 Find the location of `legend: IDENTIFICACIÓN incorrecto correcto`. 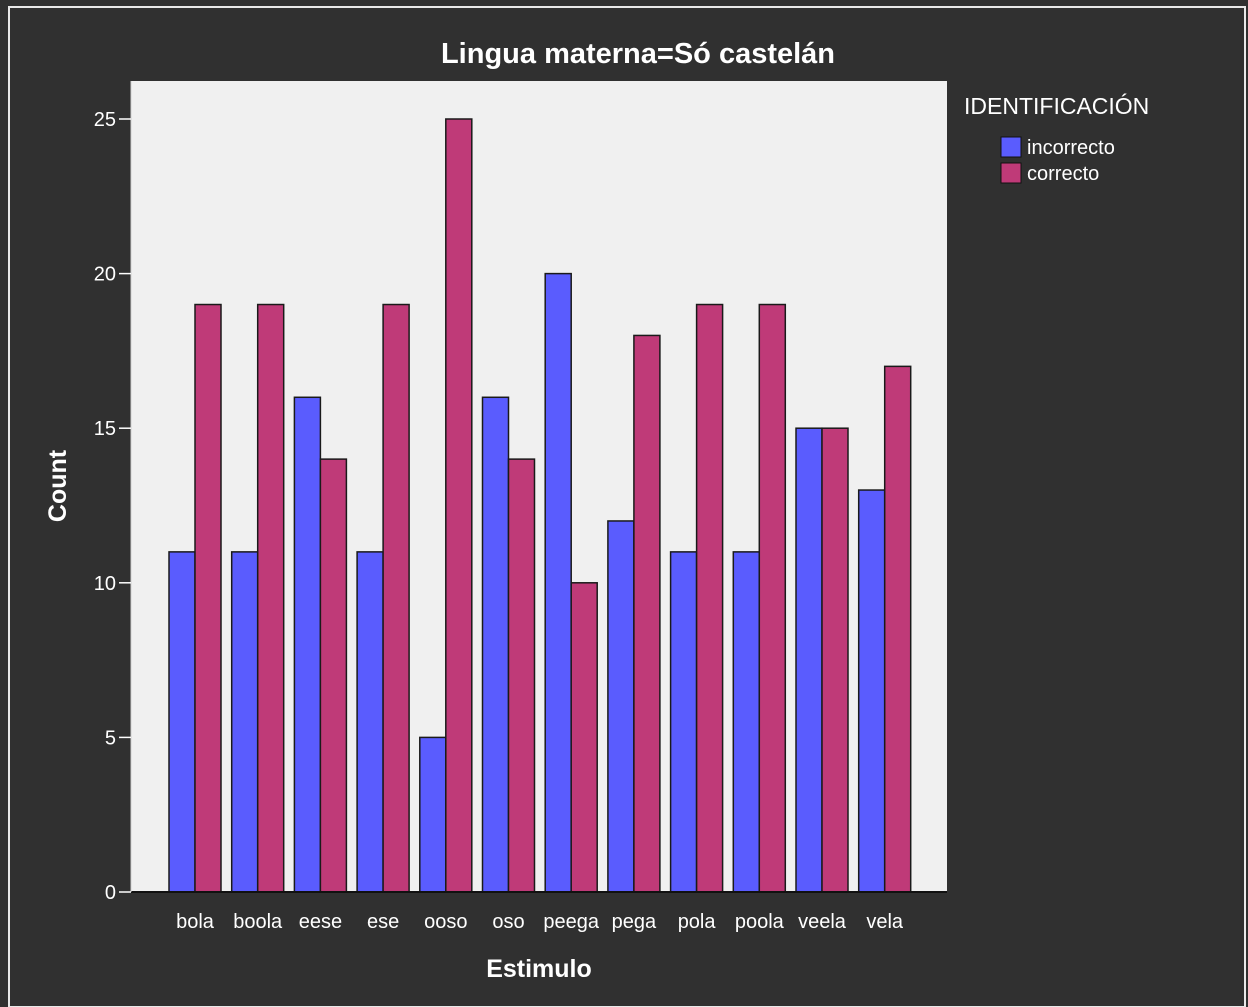

legend: IDENTIFICACIÓN incorrecto correcto is located at coordinates (1056, 139).